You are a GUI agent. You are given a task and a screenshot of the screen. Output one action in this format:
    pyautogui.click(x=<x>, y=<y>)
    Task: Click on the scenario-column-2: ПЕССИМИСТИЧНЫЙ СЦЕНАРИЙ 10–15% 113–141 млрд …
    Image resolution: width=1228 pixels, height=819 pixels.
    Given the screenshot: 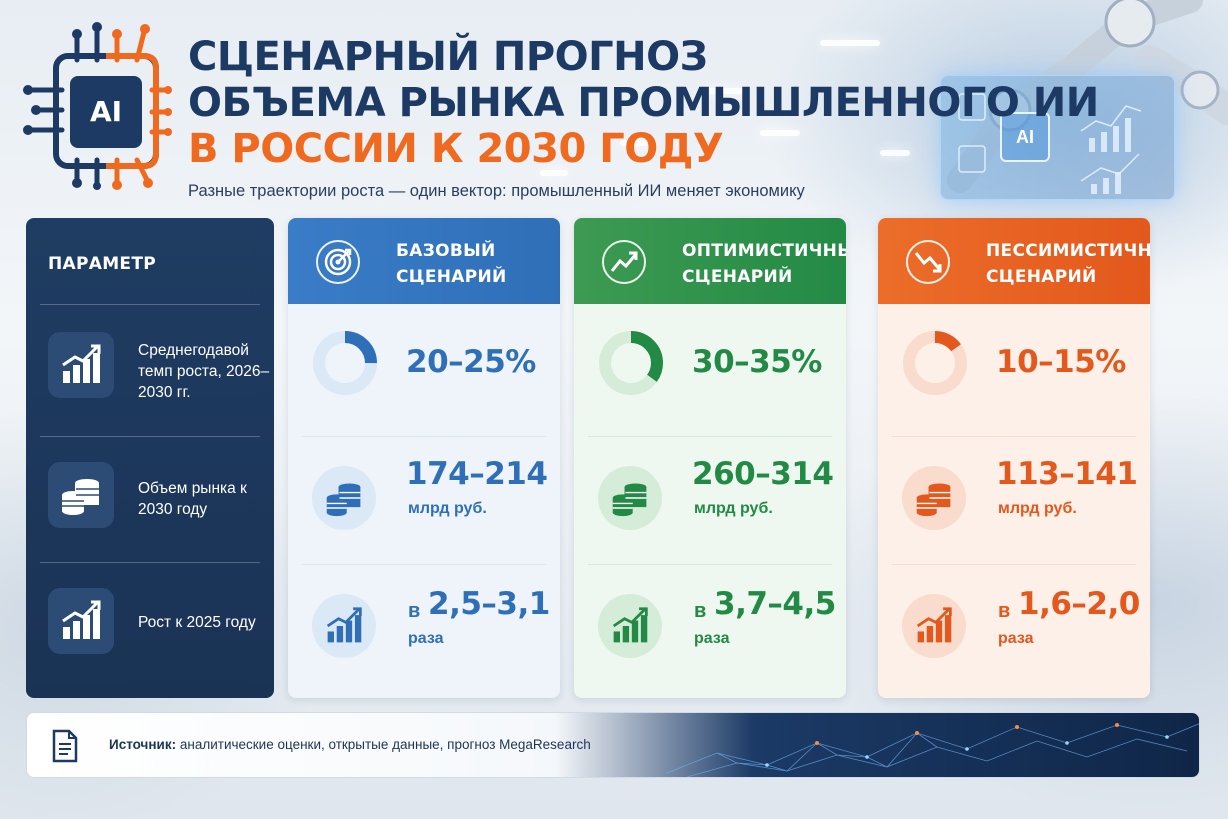 What is the action you would take?
    pyautogui.click(x=1014, y=458)
    